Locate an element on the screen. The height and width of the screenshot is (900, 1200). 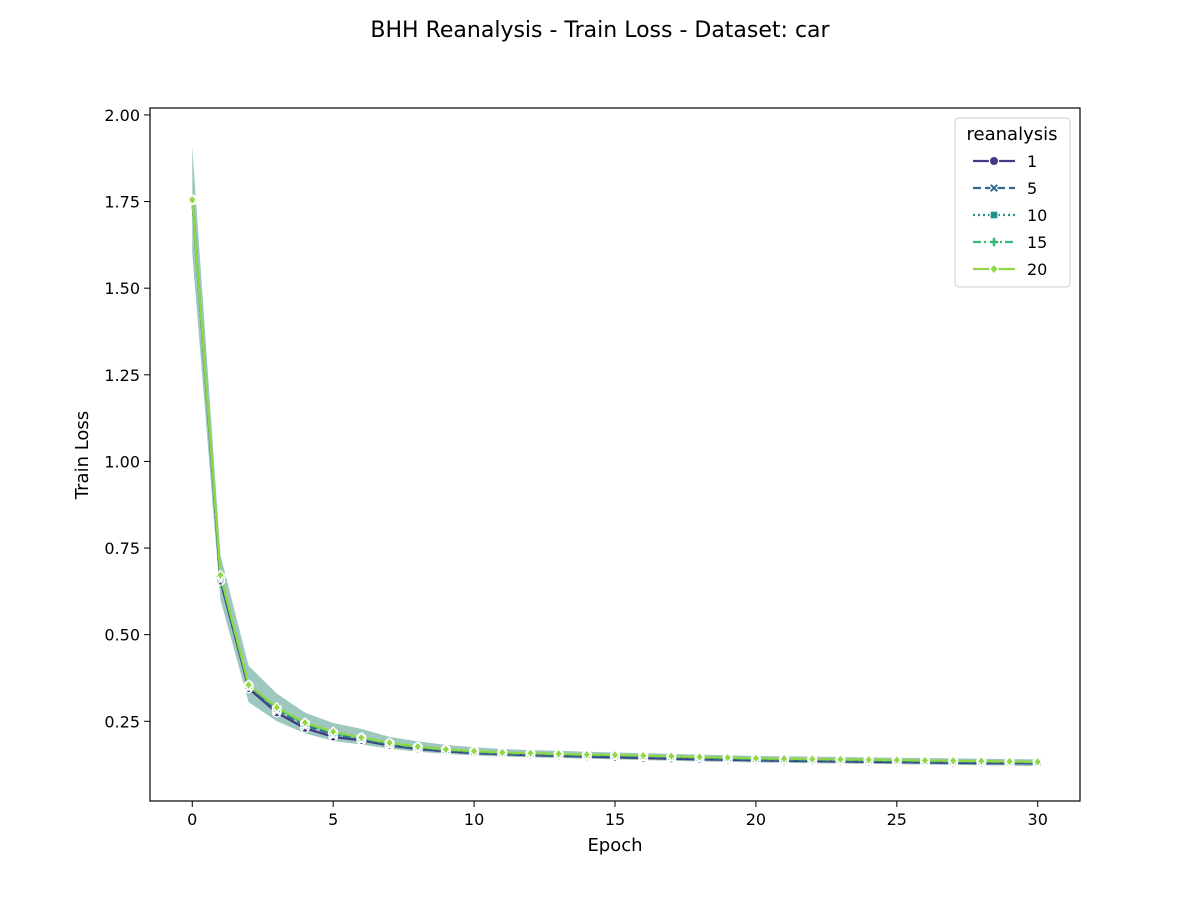
y-tick-label: 0.75 is located at coordinates (122, 548).